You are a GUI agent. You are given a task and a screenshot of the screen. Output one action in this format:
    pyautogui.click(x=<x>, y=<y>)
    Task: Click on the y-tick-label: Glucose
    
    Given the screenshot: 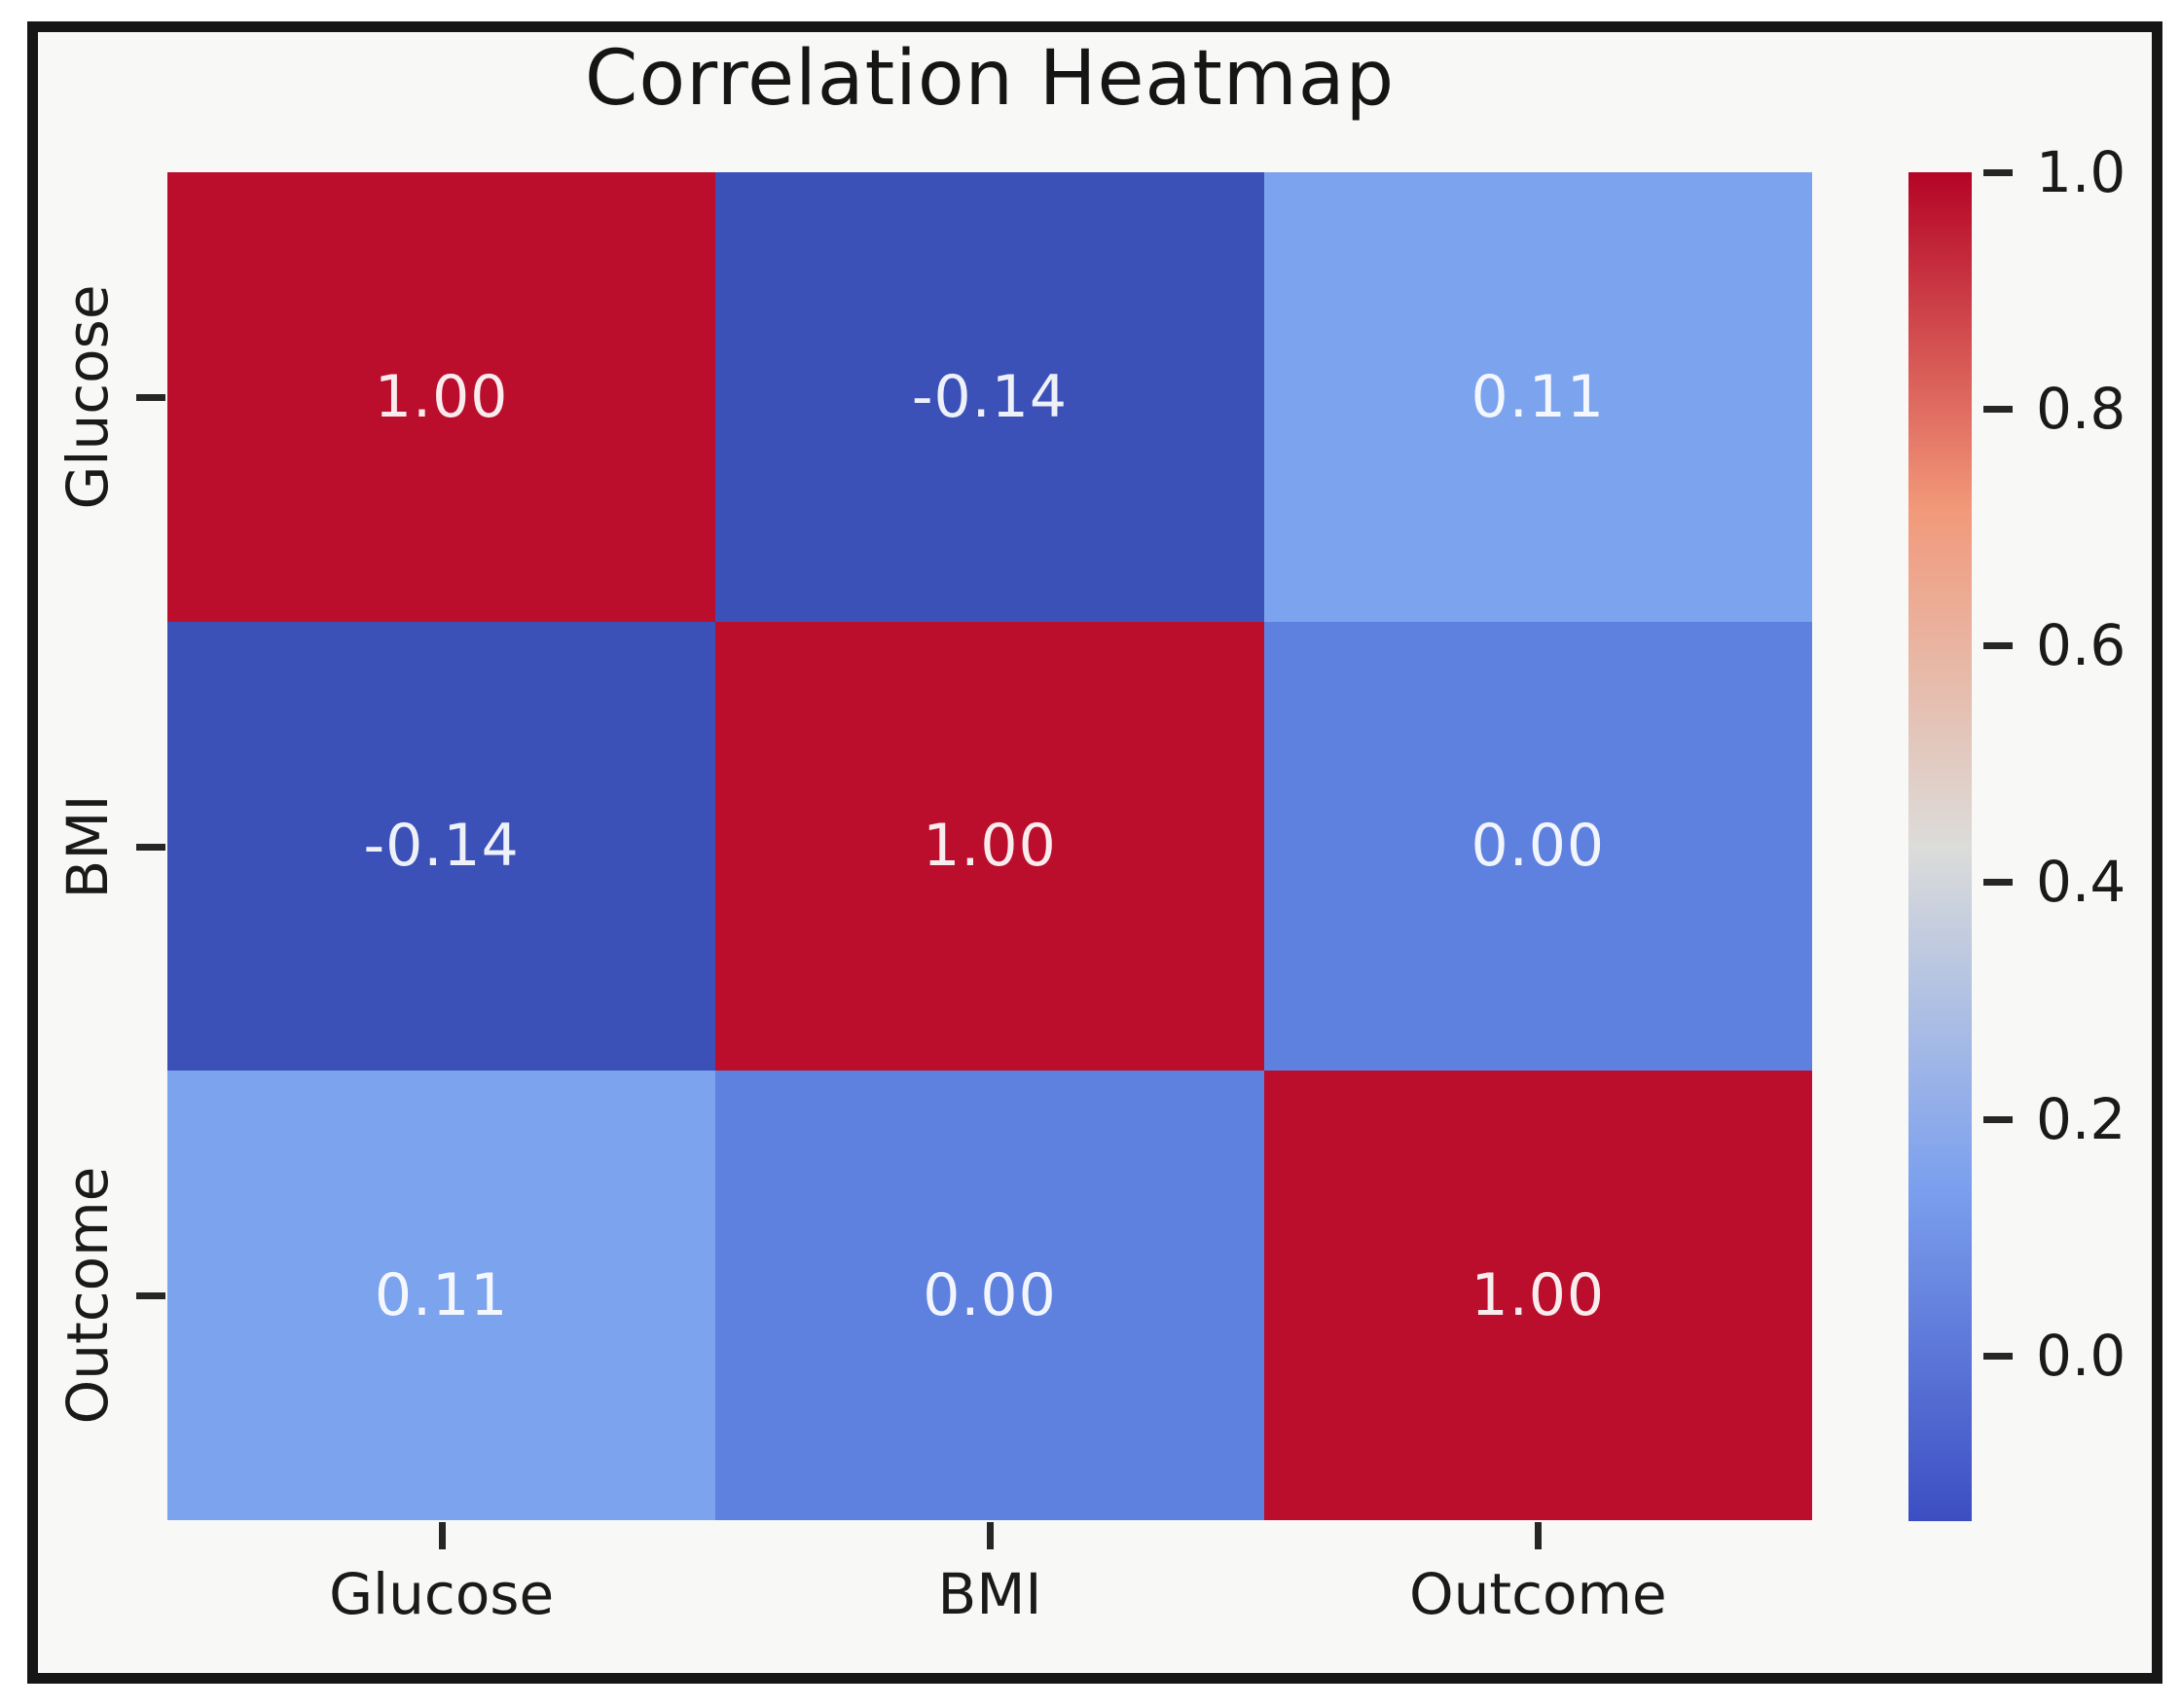 What is the action you would take?
    pyautogui.click(x=87, y=397)
    